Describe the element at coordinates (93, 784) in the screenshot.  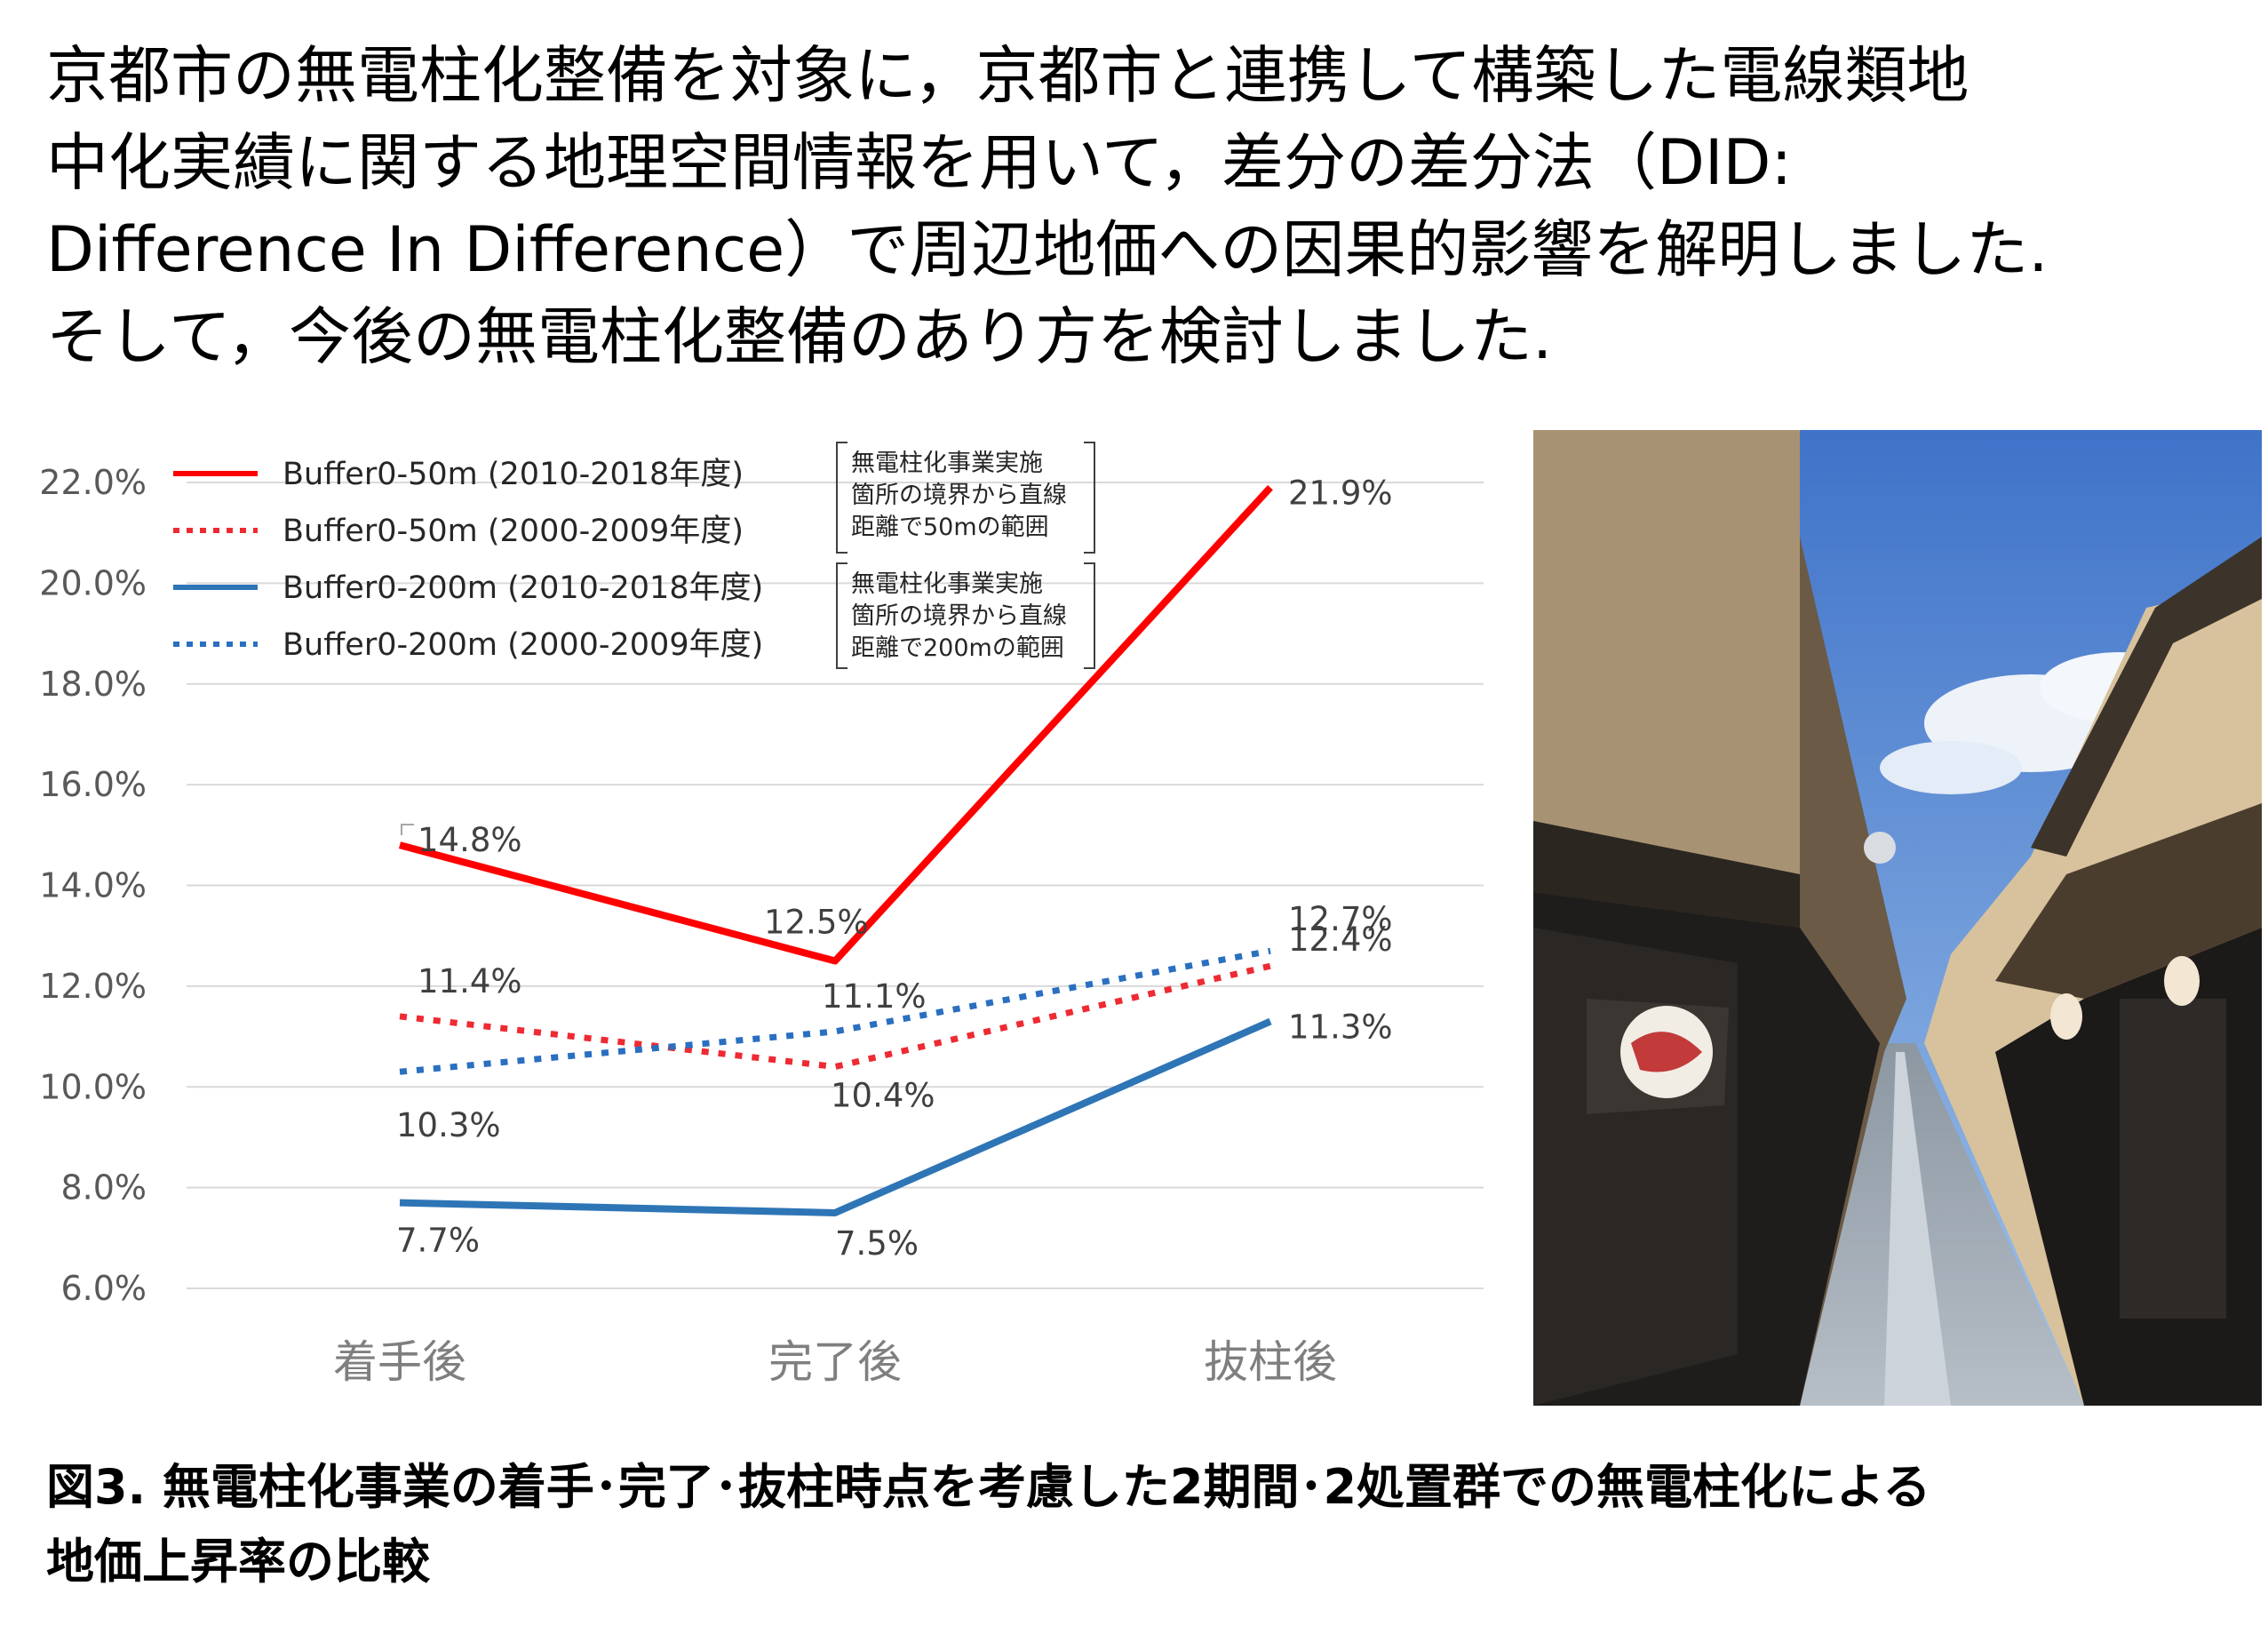
I see `y-tick-label: 16.0%` at that location.